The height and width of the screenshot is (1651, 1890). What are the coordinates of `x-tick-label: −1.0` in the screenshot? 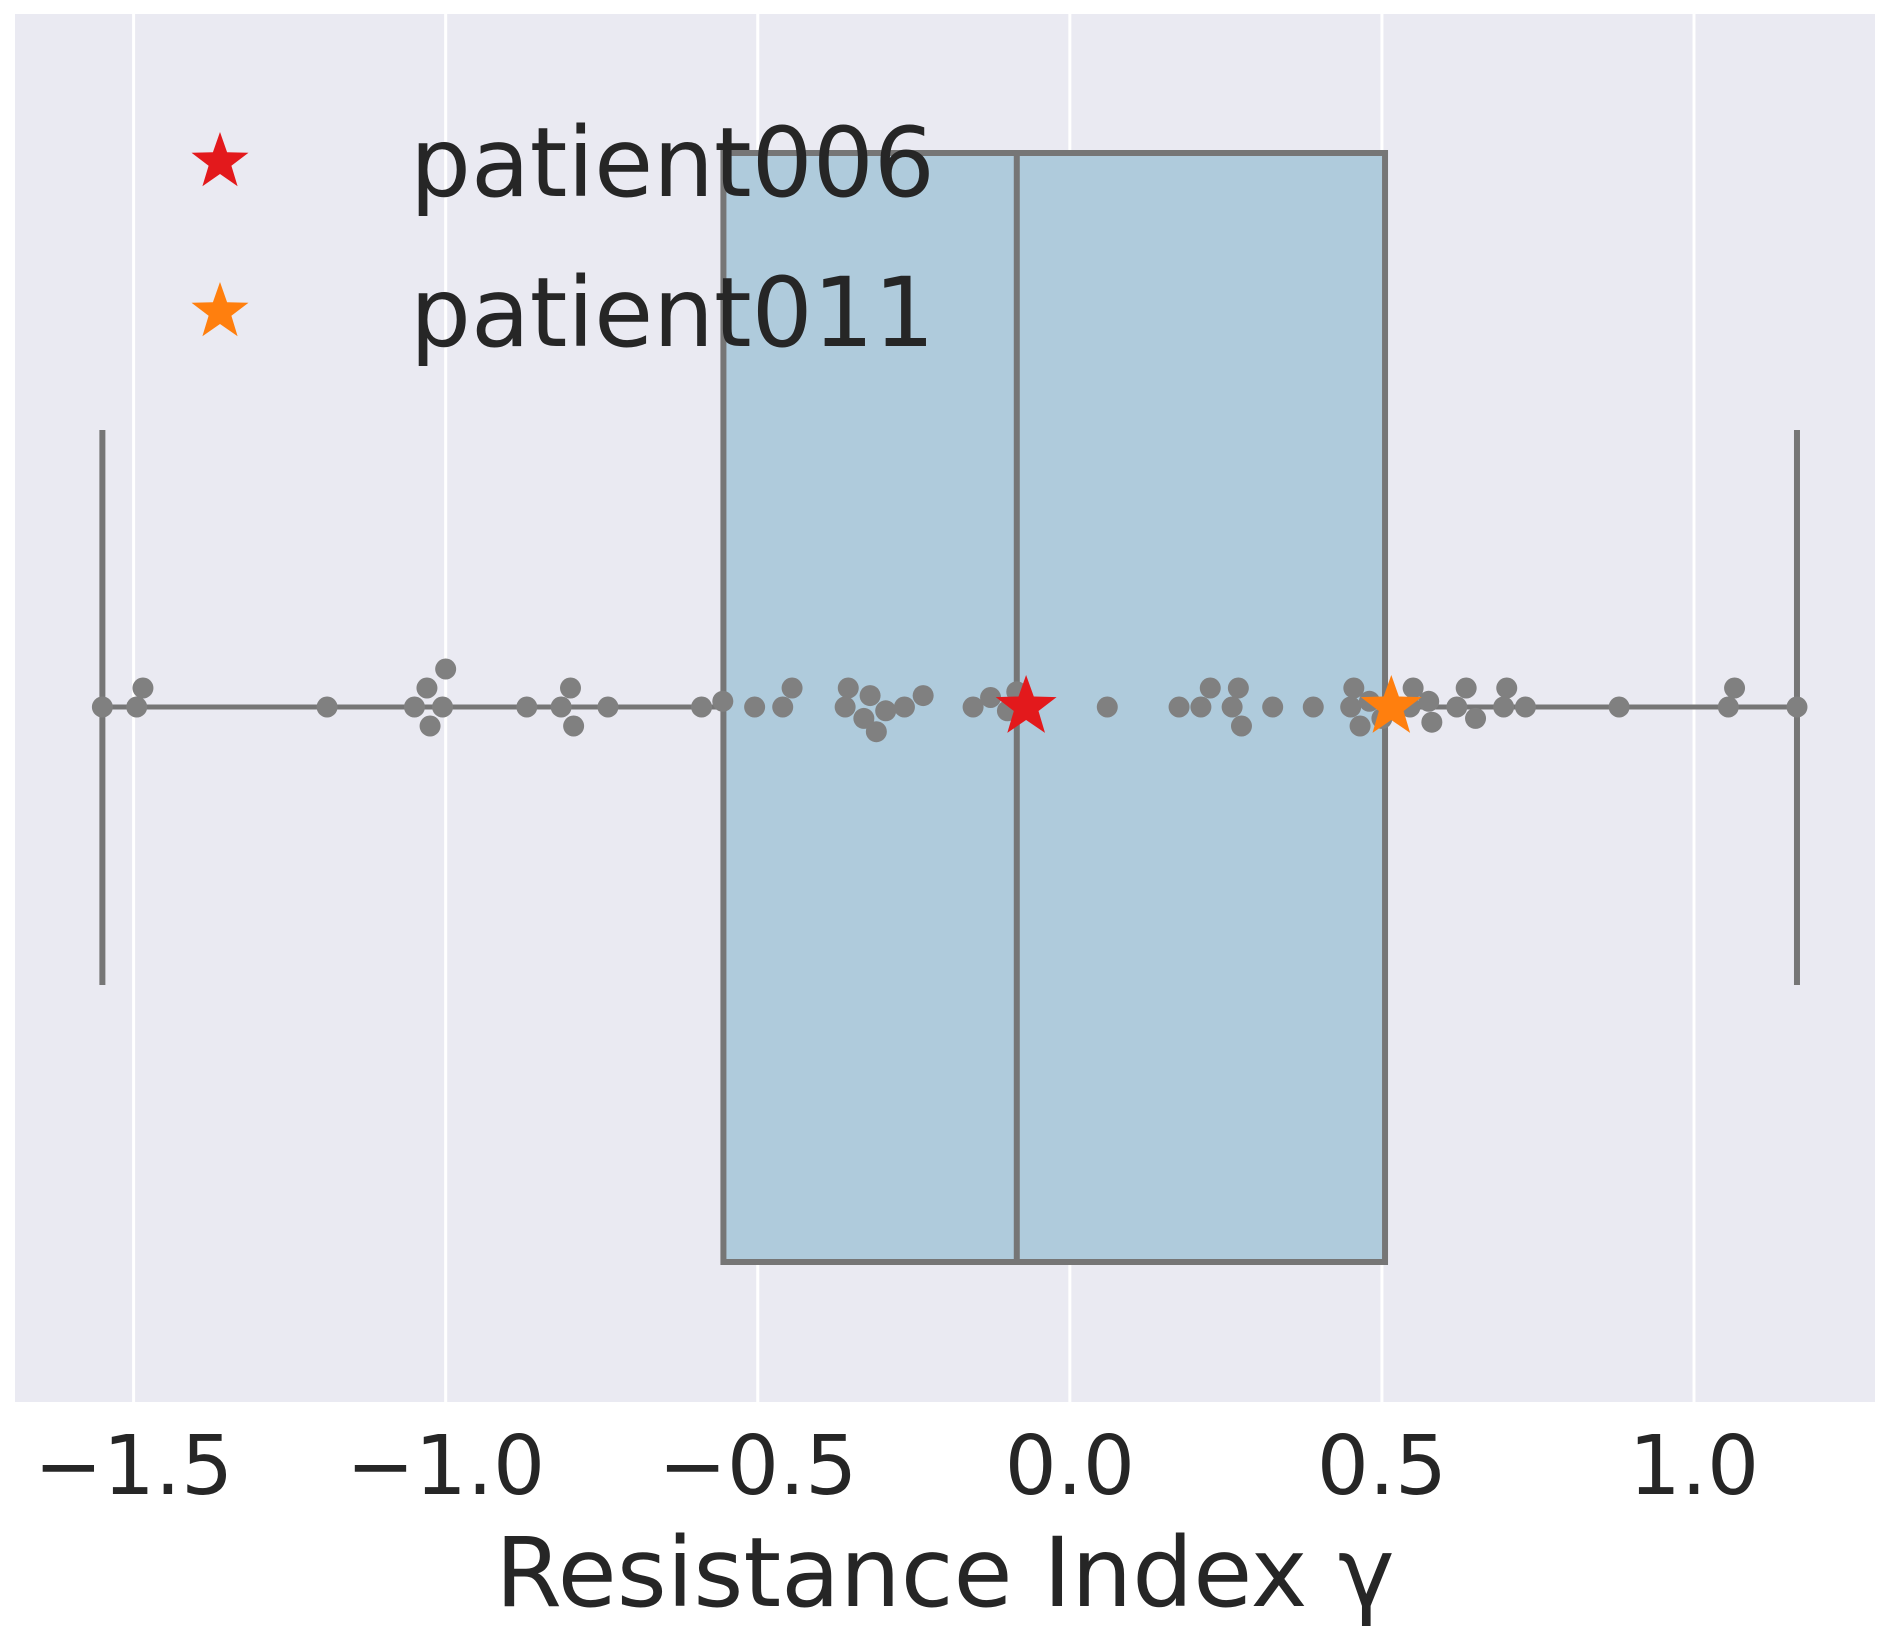 It's located at (445, 1466).